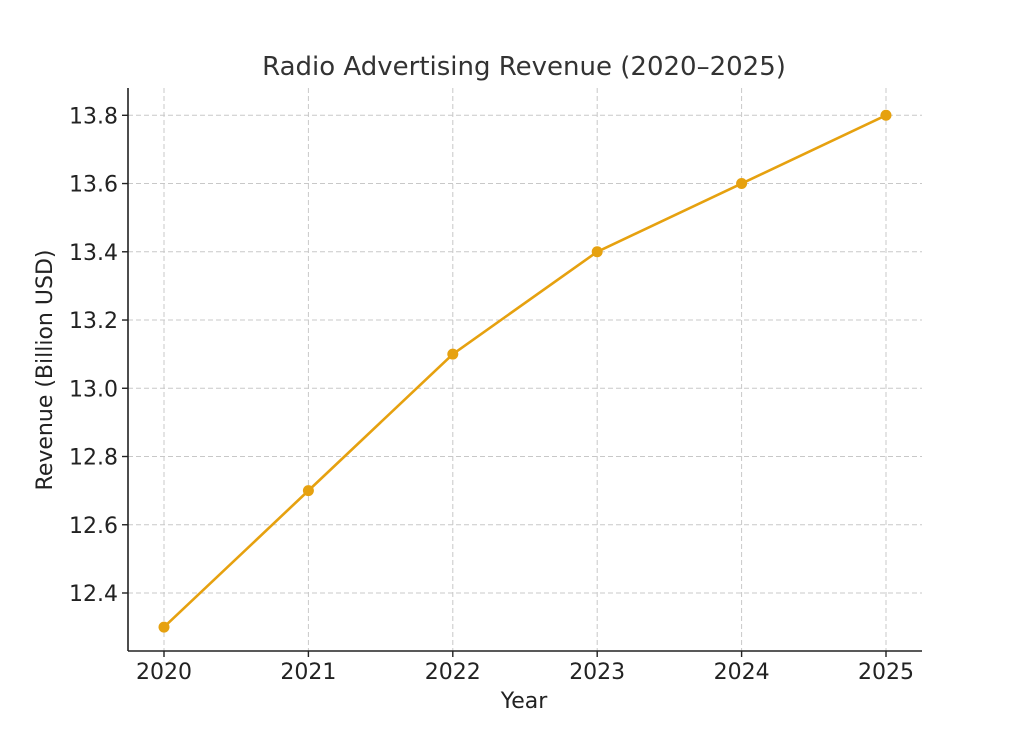  What do you see at coordinates (93, 321) in the screenshot?
I see `y-tick-label: 13.2` at bounding box center [93, 321].